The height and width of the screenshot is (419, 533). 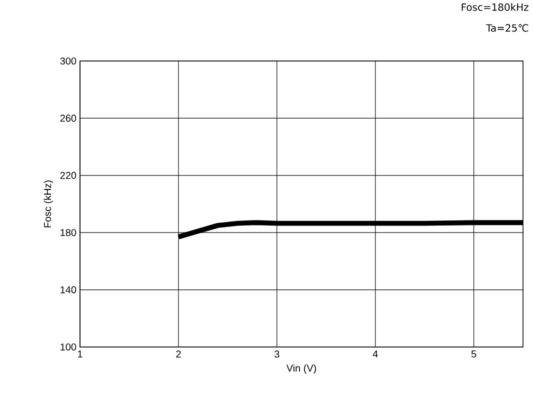 What do you see at coordinates (375, 354) in the screenshot?
I see `x-tick-label: 4` at bounding box center [375, 354].